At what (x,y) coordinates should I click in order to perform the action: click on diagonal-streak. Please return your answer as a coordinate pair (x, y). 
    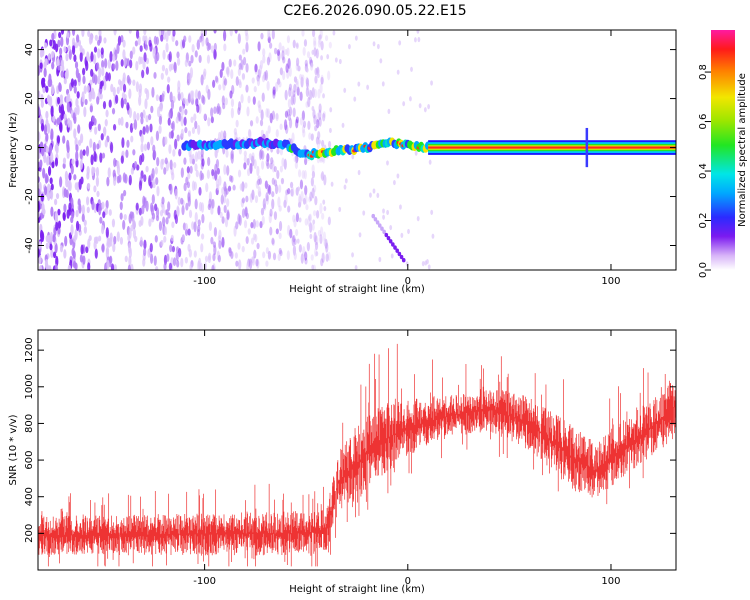
    Looking at the image, I should click on (395, 247).